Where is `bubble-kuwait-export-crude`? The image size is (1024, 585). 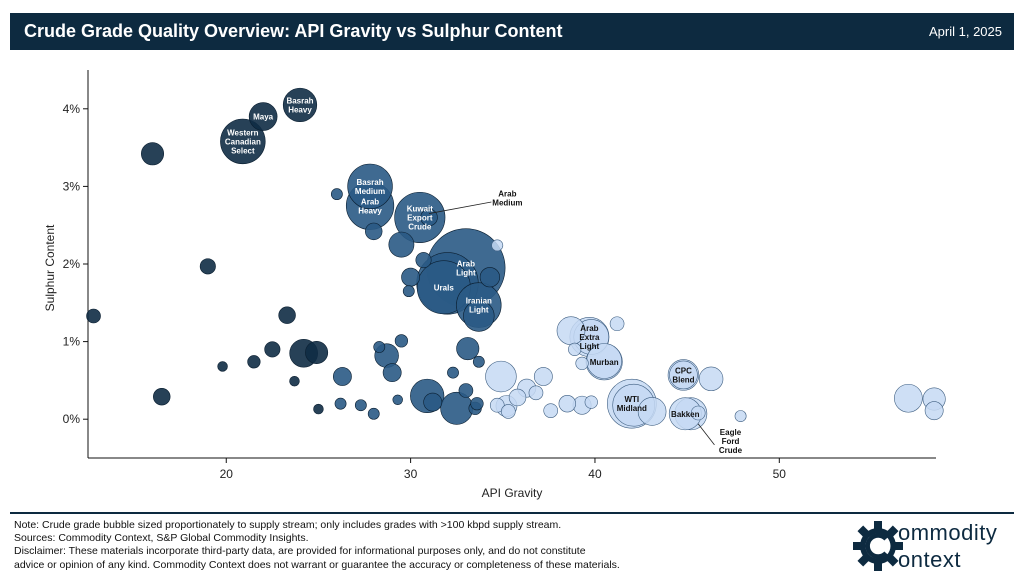 bubble-kuwait-export-crude is located at coordinates (420, 217).